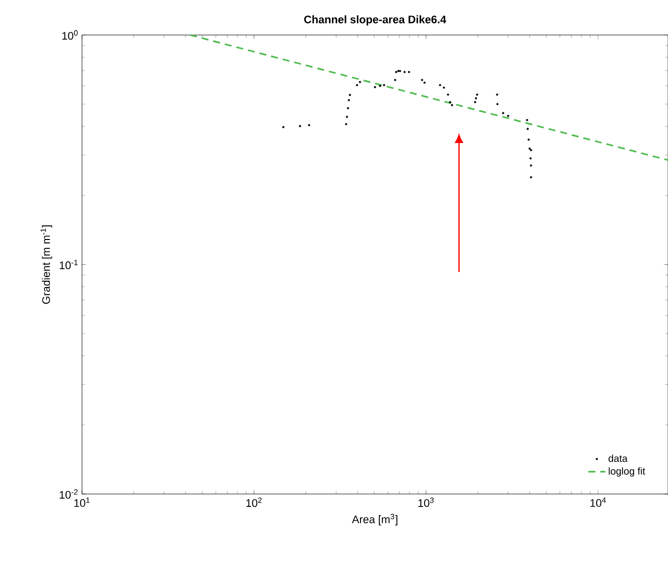 The width and height of the screenshot is (668, 565). What do you see at coordinates (254, 502) in the screenshot?
I see `x-tick-label: 10$^{2}$` at bounding box center [254, 502].